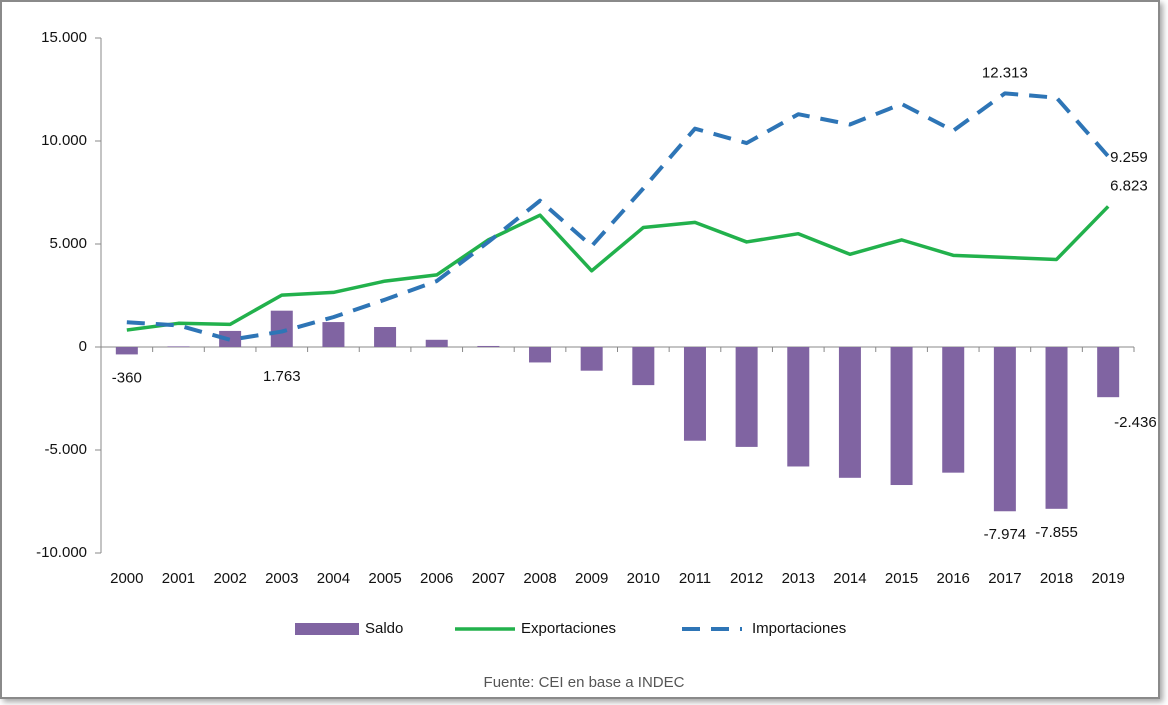  I want to click on x-tick-label: 2007, so click(488, 578).